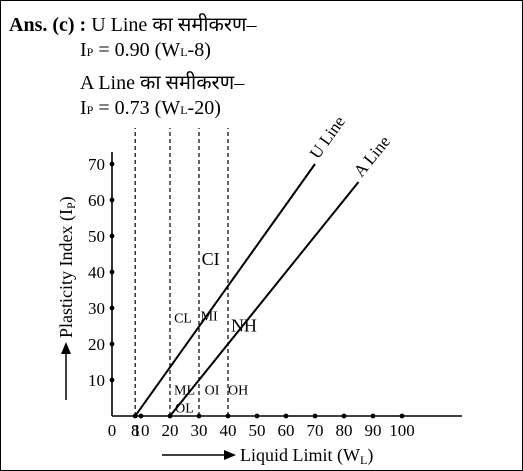  I want to click on region-label-ol: OL, so click(184, 408).